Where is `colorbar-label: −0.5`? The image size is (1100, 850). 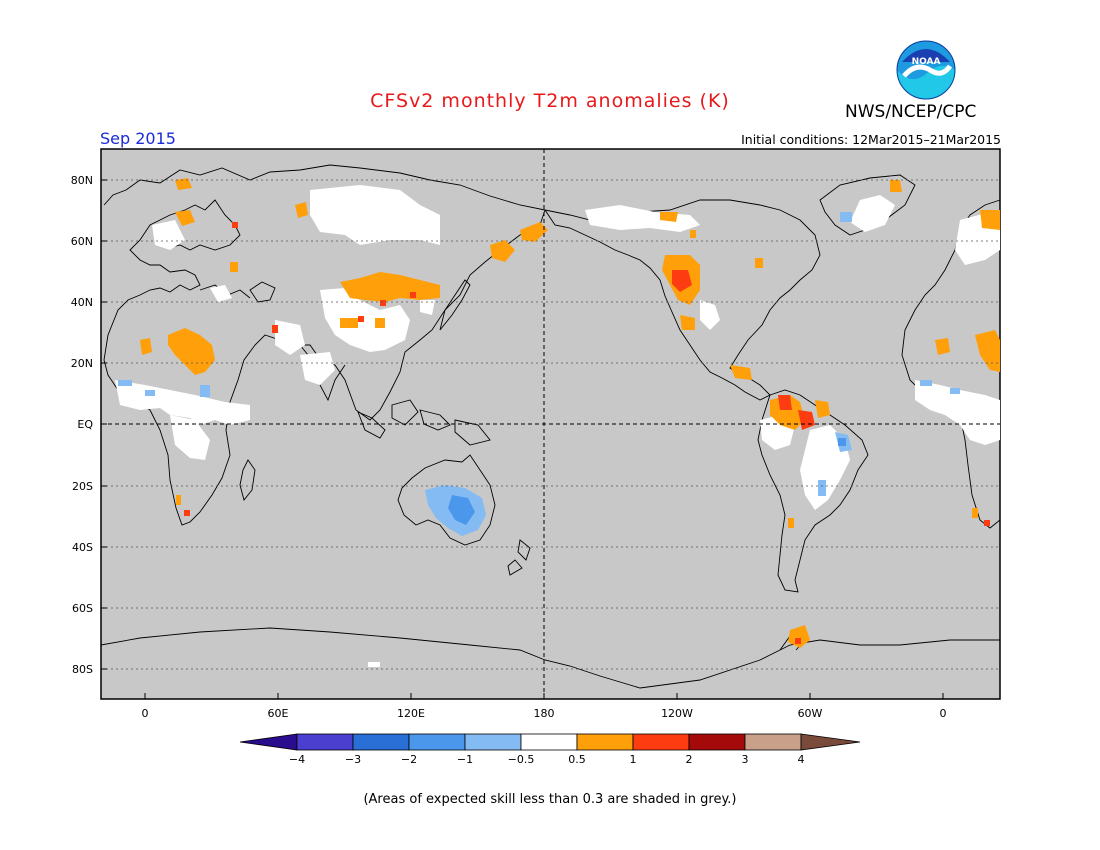
colorbar-label: −0.5 is located at coordinates (521, 759).